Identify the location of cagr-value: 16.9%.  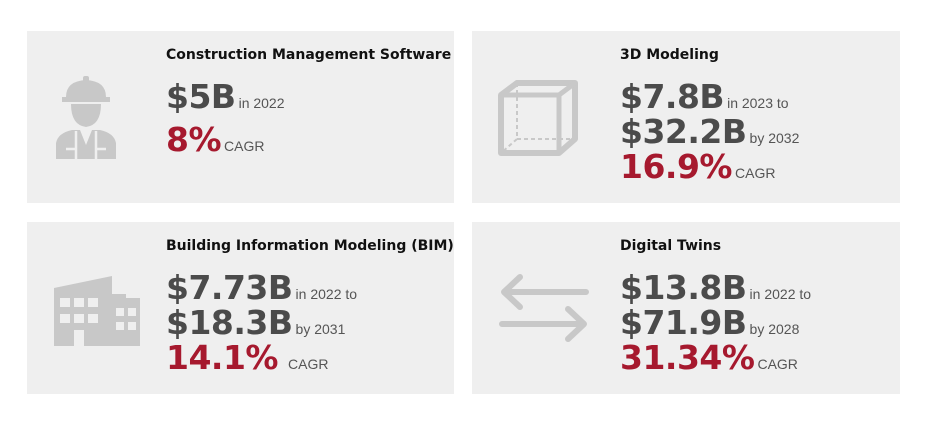
(676, 166).